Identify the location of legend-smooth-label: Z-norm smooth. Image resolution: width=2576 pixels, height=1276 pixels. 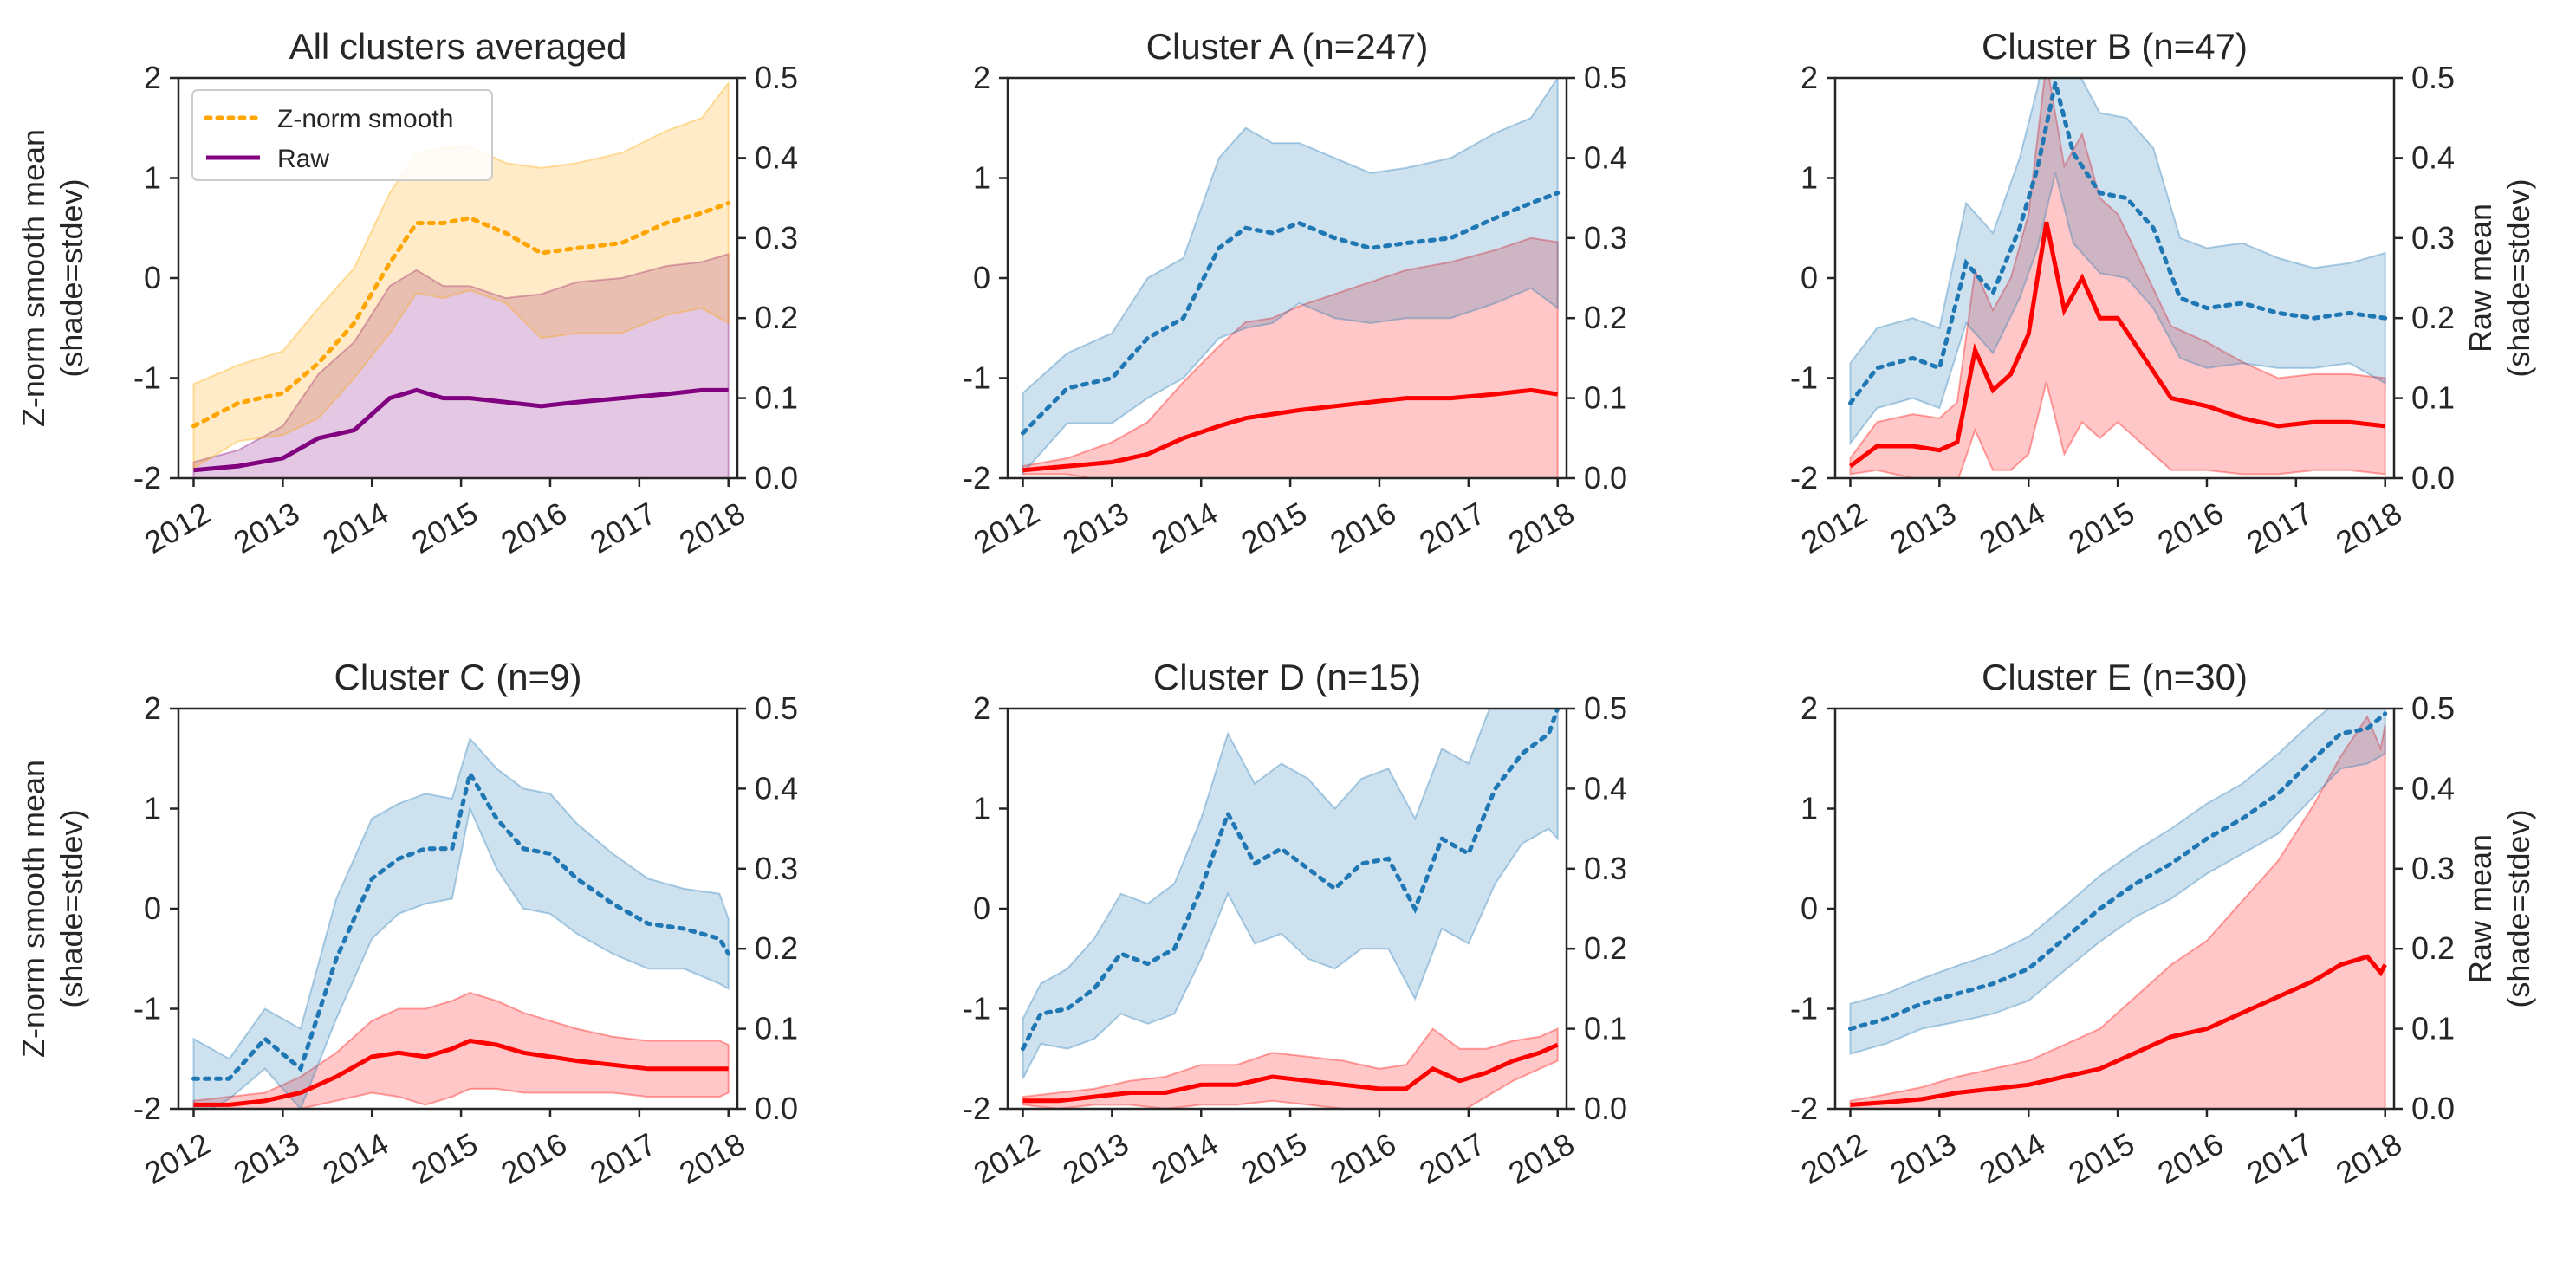
(365, 119).